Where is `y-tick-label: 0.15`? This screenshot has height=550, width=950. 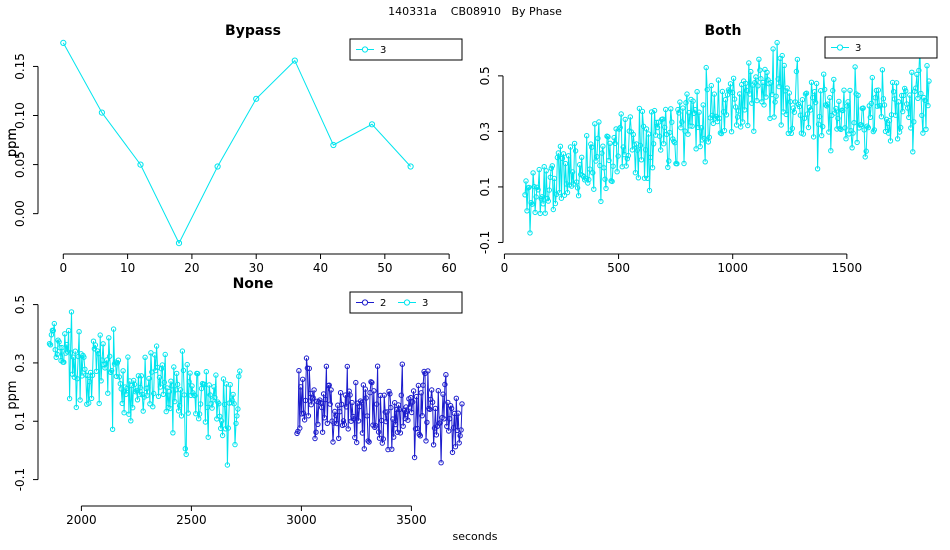
y-tick-label: 0.15 is located at coordinates (20, 66).